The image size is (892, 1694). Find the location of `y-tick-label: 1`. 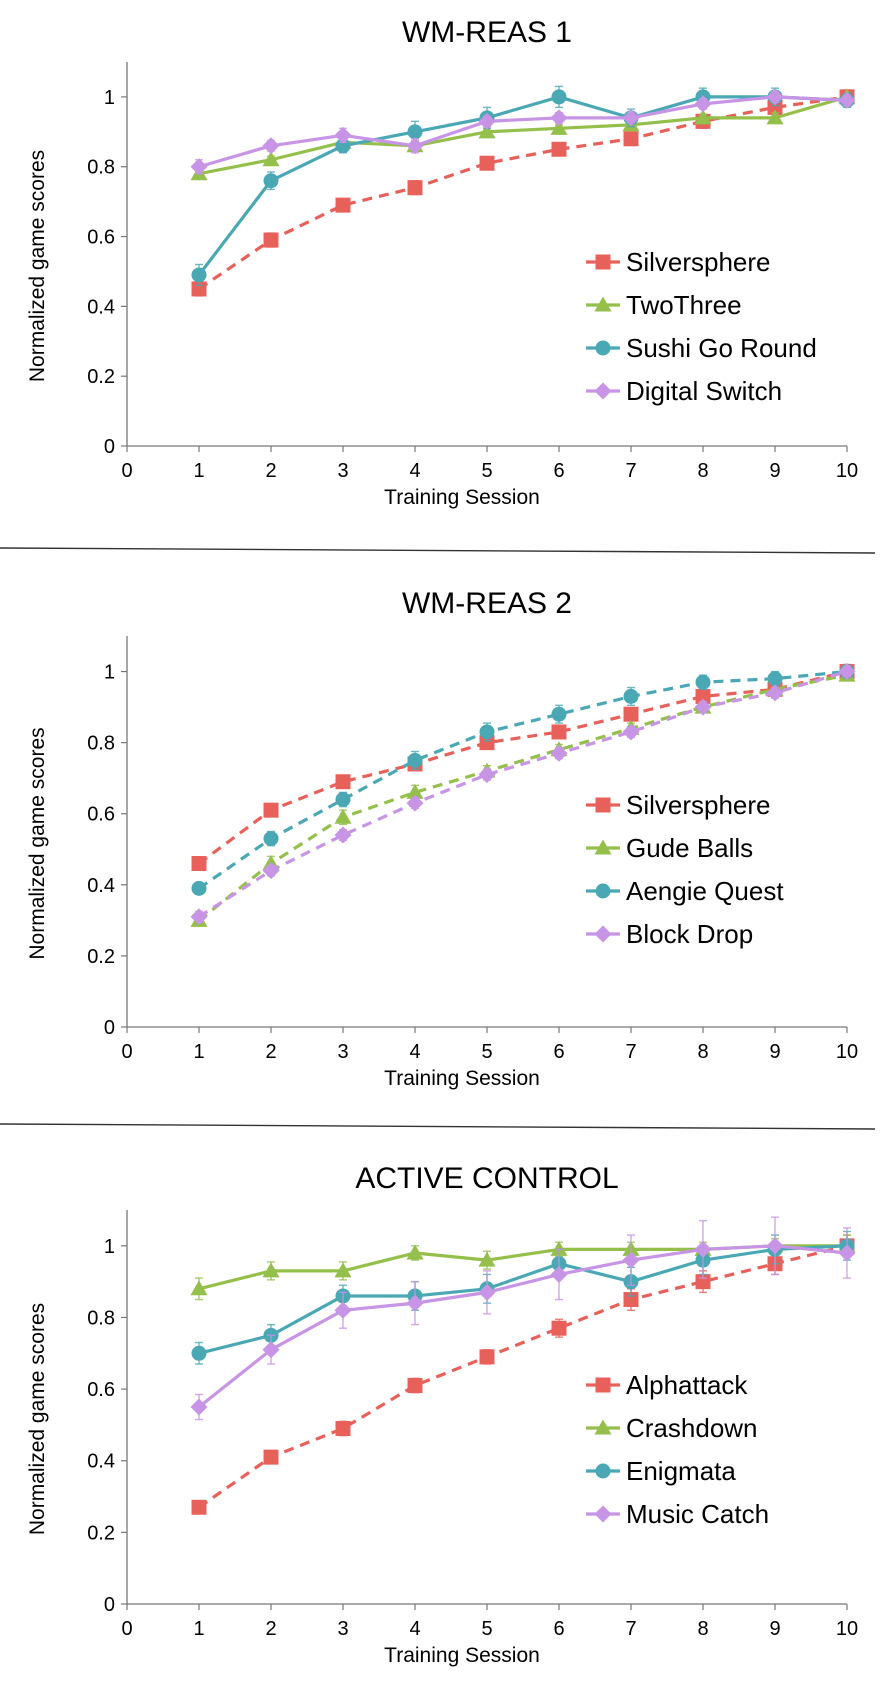

y-tick-label: 1 is located at coordinates (109, 1247).